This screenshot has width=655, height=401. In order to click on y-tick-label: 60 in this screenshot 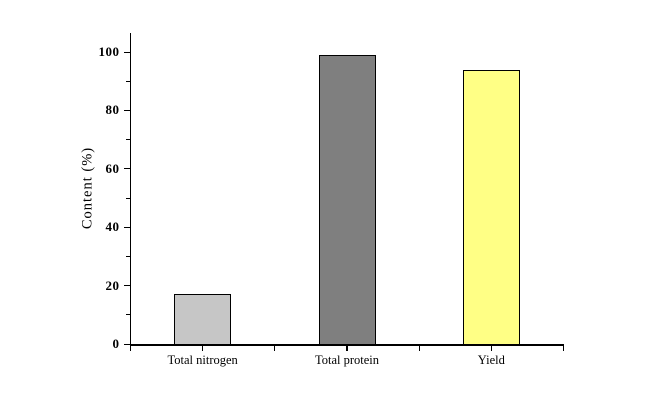, I will do `click(112, 168)`.